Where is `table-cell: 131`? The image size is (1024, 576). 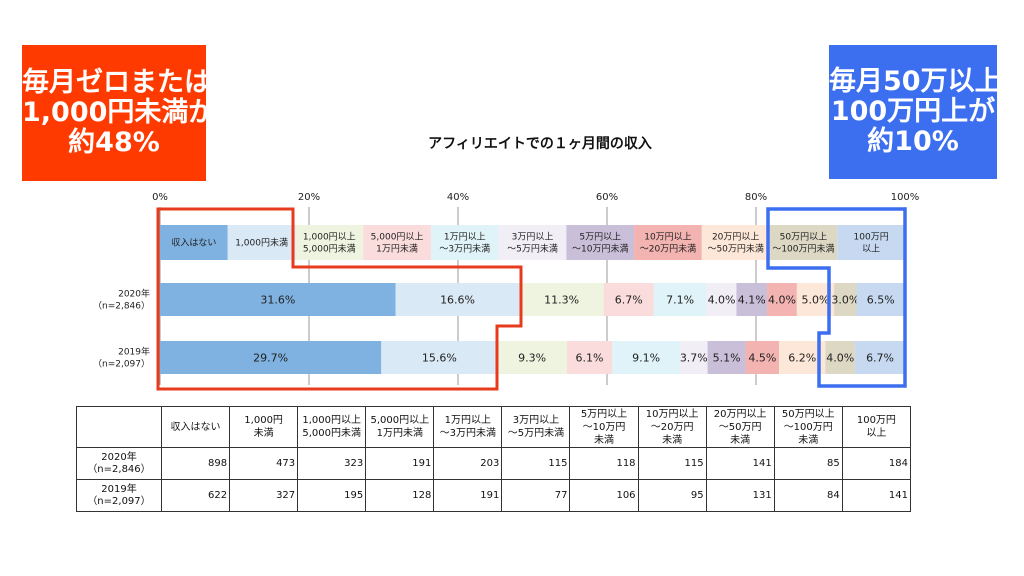
table-cell: 131 is located at coordinates (740, 495).